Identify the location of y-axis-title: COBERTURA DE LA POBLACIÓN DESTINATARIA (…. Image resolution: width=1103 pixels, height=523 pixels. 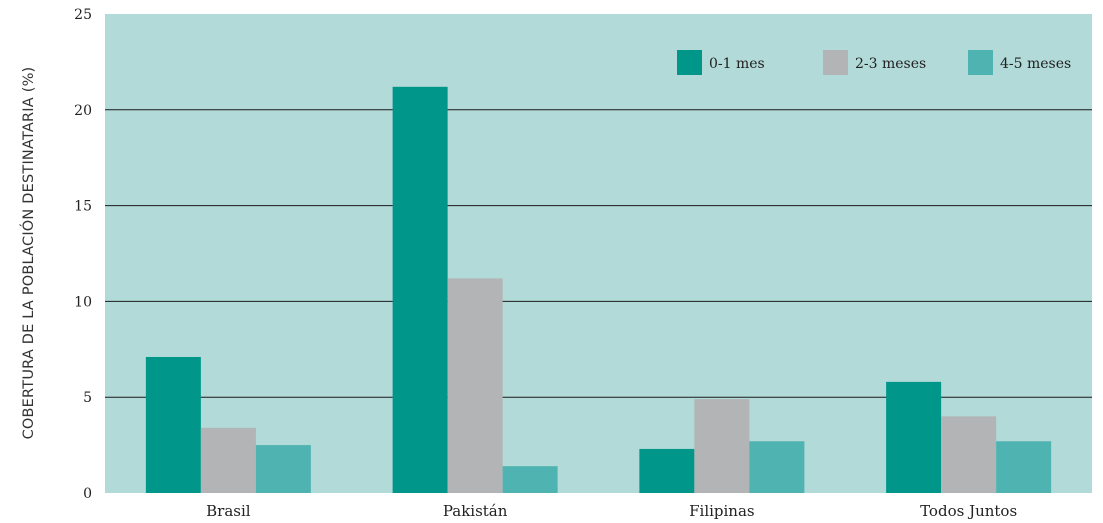
(28, 253).